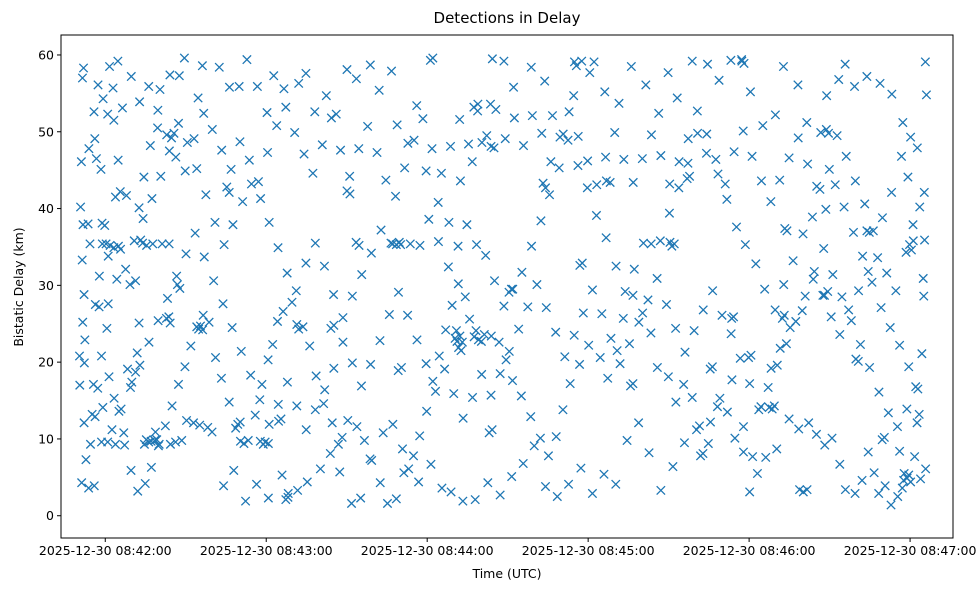 The height and width of the screenshot is (590, 979). What do you see at coordinates (506, 573) in the screenshot?
I see `x-axis-label: Time (UTC)` at bounding box center [506, 573].